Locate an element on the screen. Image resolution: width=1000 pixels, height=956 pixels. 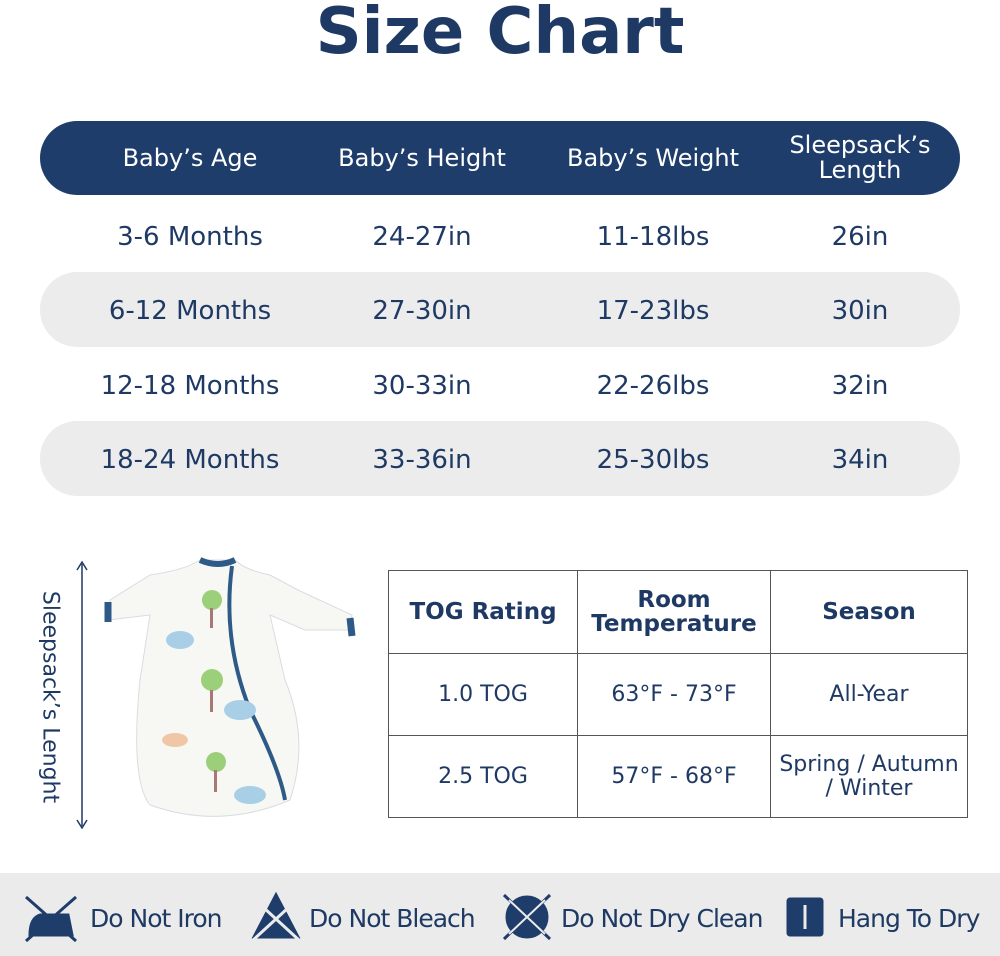
size-header: Baby’s Weight is located at coordinates (653, 157).